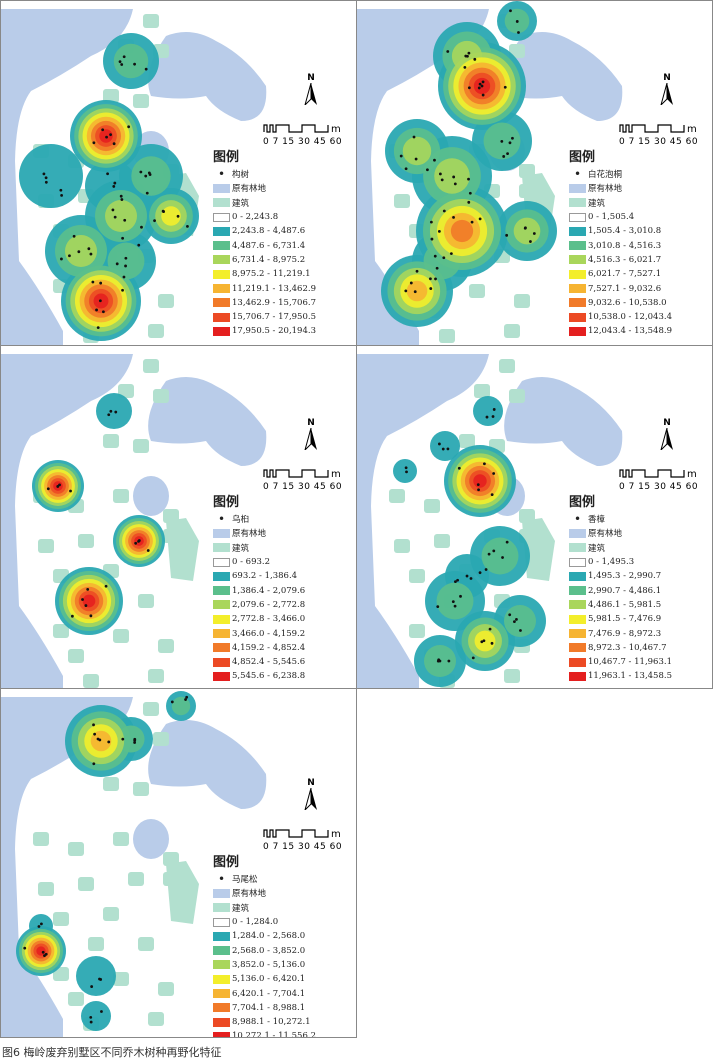 This screenshot has width=713, height=1061. Describe the element at coordinates (620, 260) in the screenshot. I see `legend-item-density-class: 4,516.3 - 6,021.7` at that location.